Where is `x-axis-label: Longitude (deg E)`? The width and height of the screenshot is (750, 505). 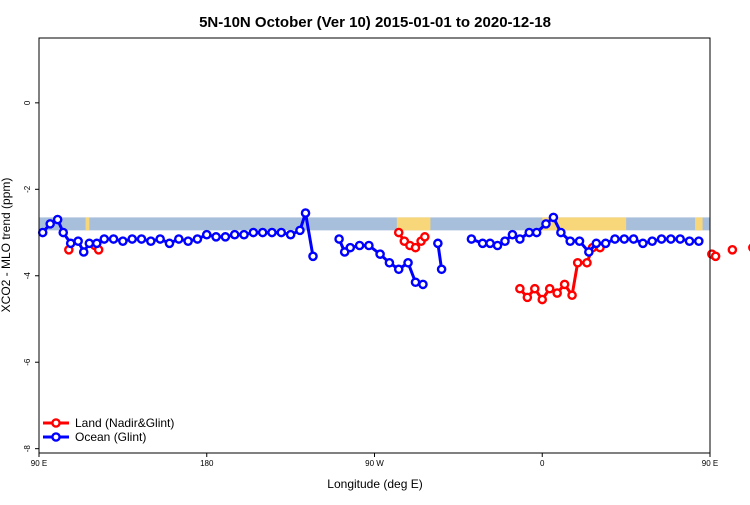 x-axis-label: Longitude (deg E) is located at coordinates (374, 484).